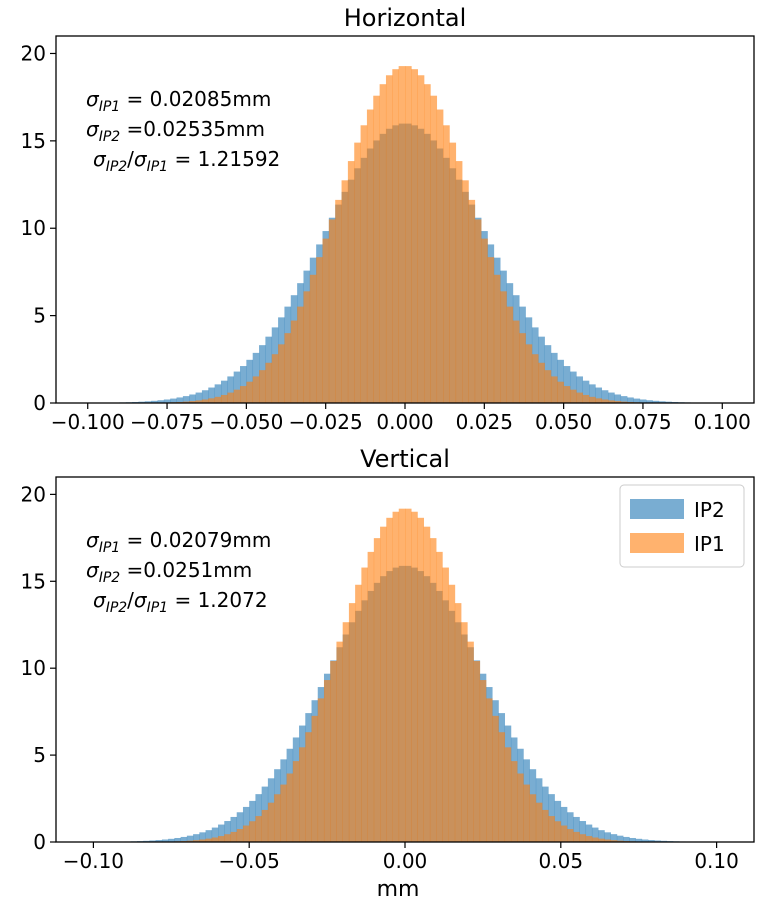  Describe the element at coordinates (33, 53) in the screenshot. I see `y-tick-label: 20` at that location.